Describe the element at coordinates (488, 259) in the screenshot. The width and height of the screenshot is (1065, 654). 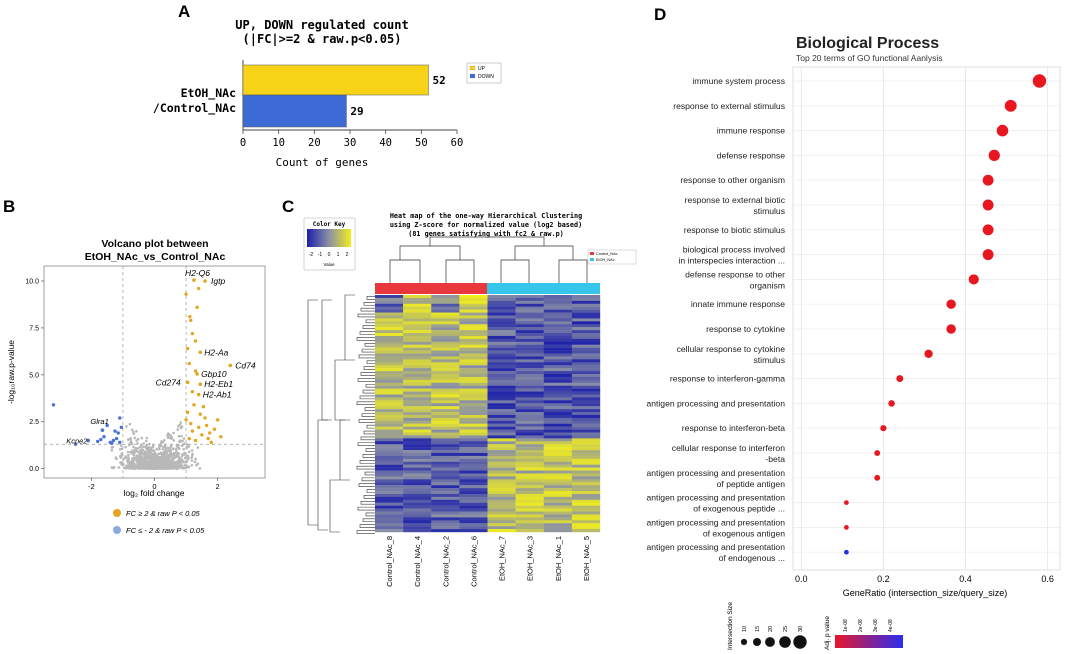
I see `panel-c-column-dendrogram` at that location.